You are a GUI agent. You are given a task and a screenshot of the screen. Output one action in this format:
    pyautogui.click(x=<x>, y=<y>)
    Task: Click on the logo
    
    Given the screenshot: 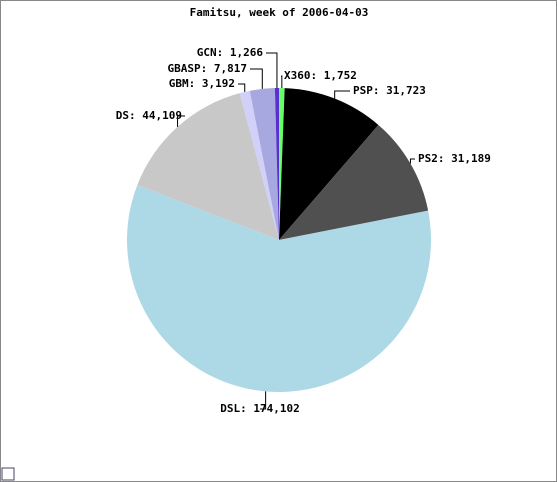 What is the action you would take?
    pyautogui.click(x=8, y=474)
    